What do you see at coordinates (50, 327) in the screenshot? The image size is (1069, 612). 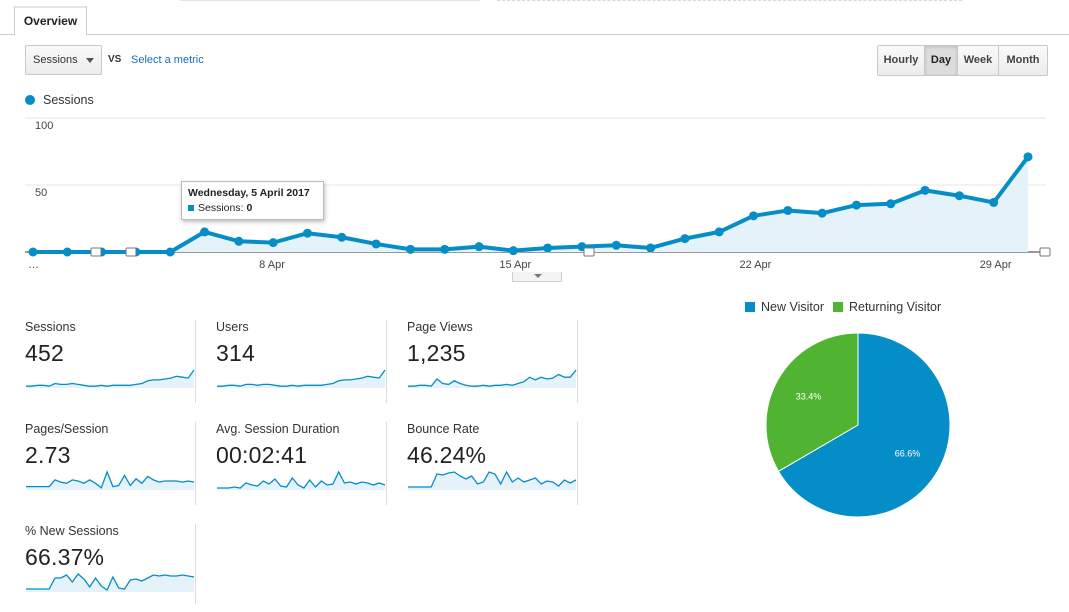 I see `metric-label: Sessions` at bounding box center [50, 327].